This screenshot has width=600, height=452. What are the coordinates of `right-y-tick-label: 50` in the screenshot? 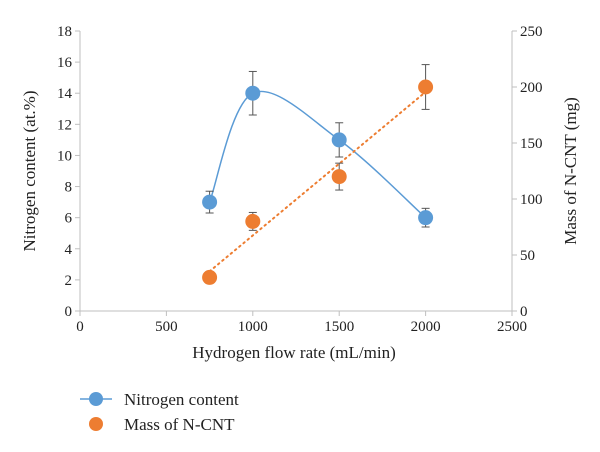 It's located at (527, 256).